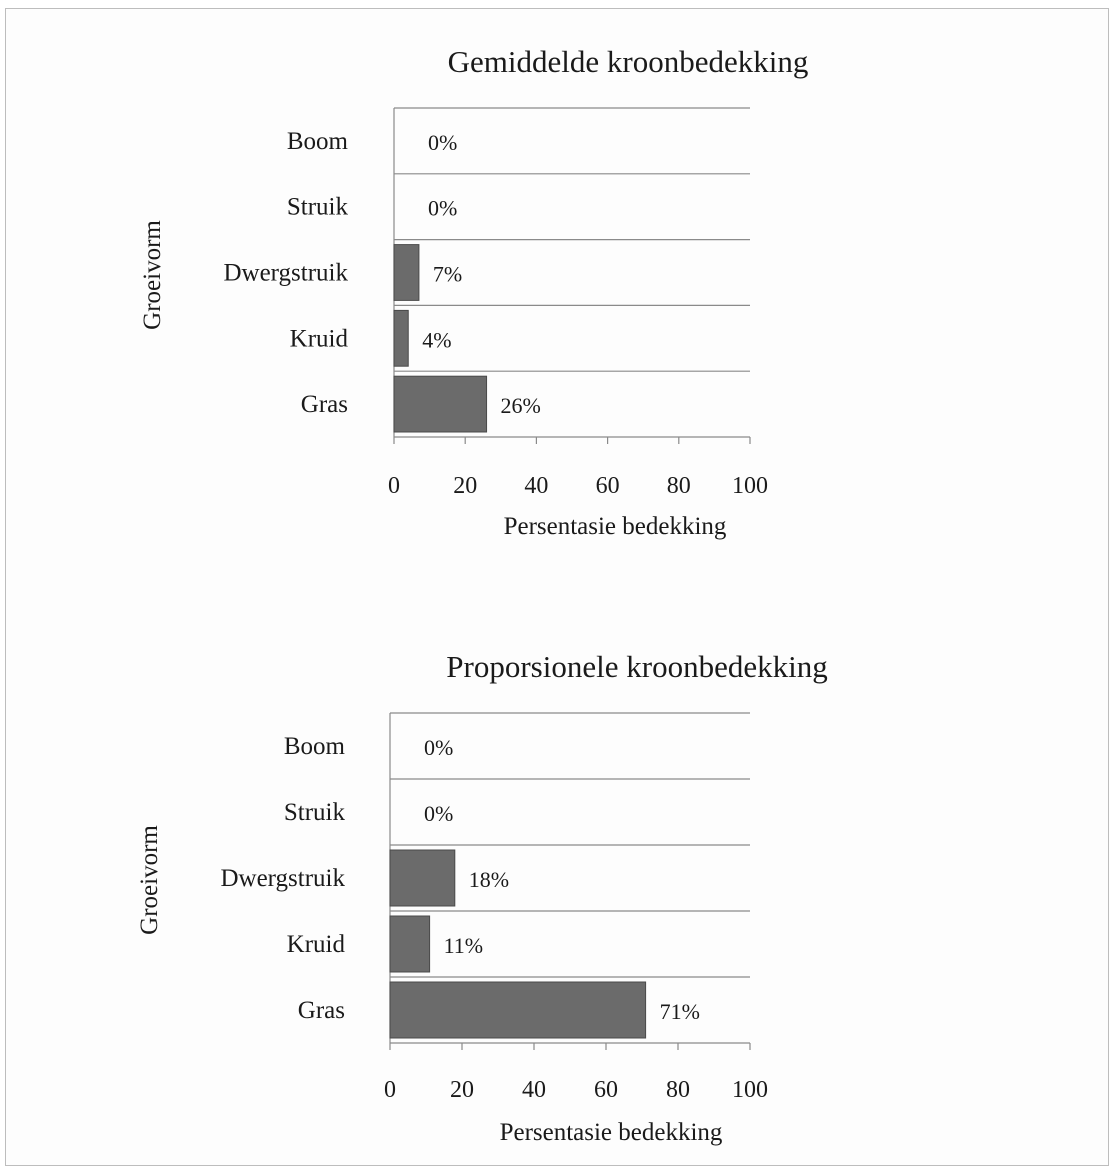 This screenshot has height=1169, width=1115. What do you see at coordinates (680, 1011) in the screenshot?
I see `data-label: 71%` at bounding box center [680, 1011].